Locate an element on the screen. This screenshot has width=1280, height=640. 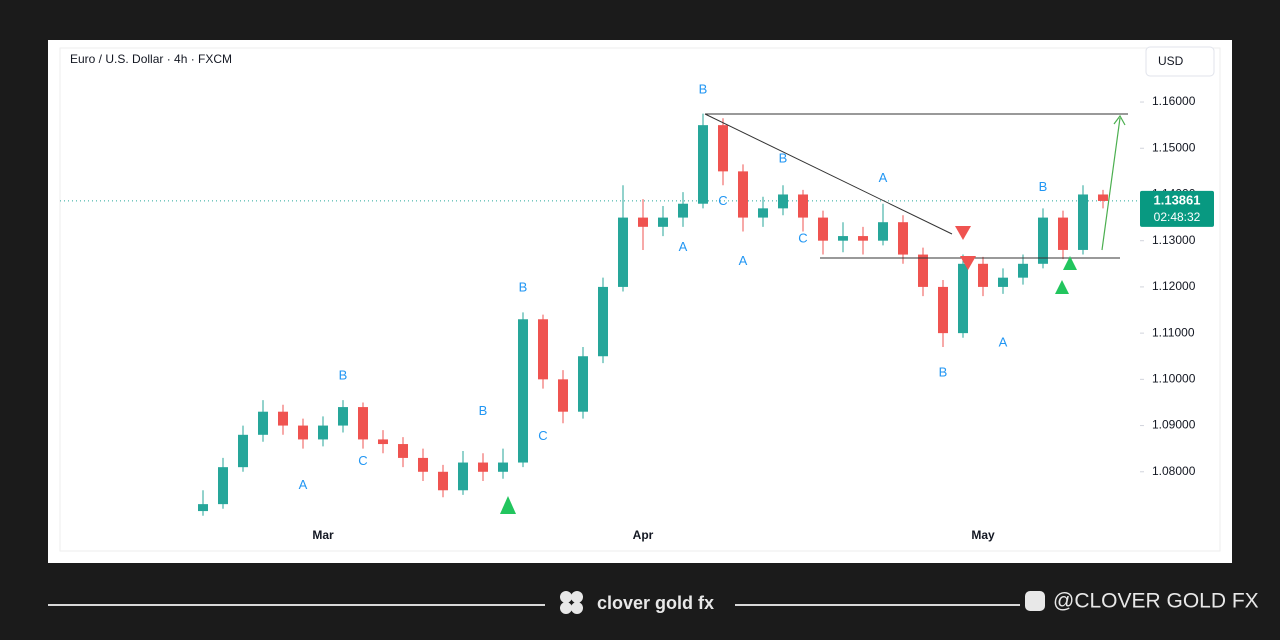
price-tag-value: 1.13861 is located at coordinates (1177, 199).